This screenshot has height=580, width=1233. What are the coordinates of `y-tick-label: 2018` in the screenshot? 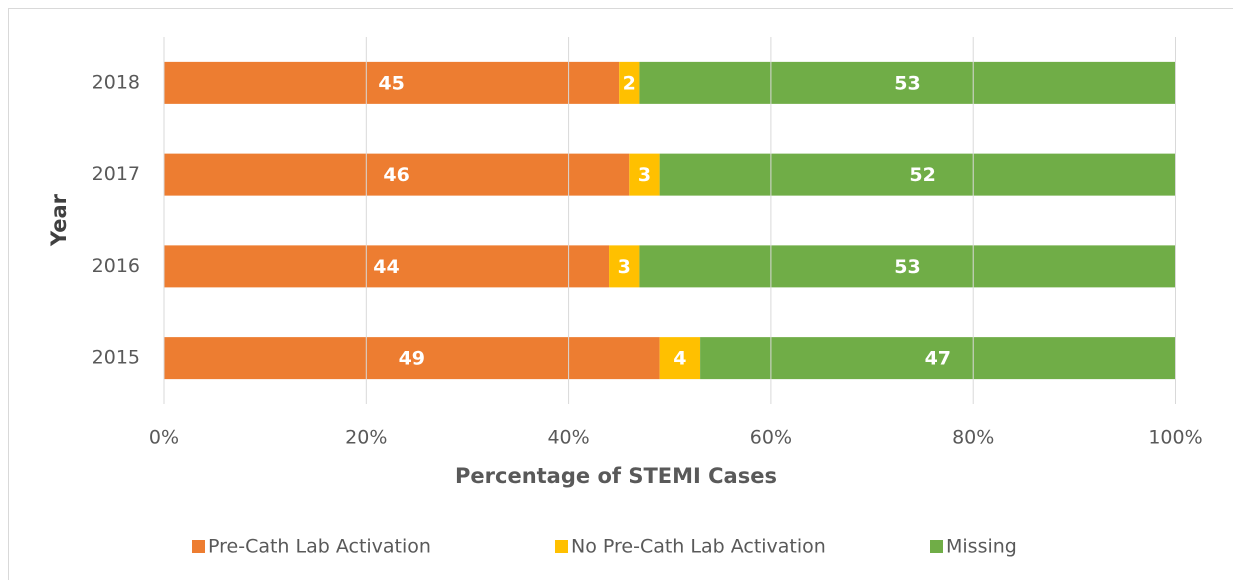 It's located at (116, 82).